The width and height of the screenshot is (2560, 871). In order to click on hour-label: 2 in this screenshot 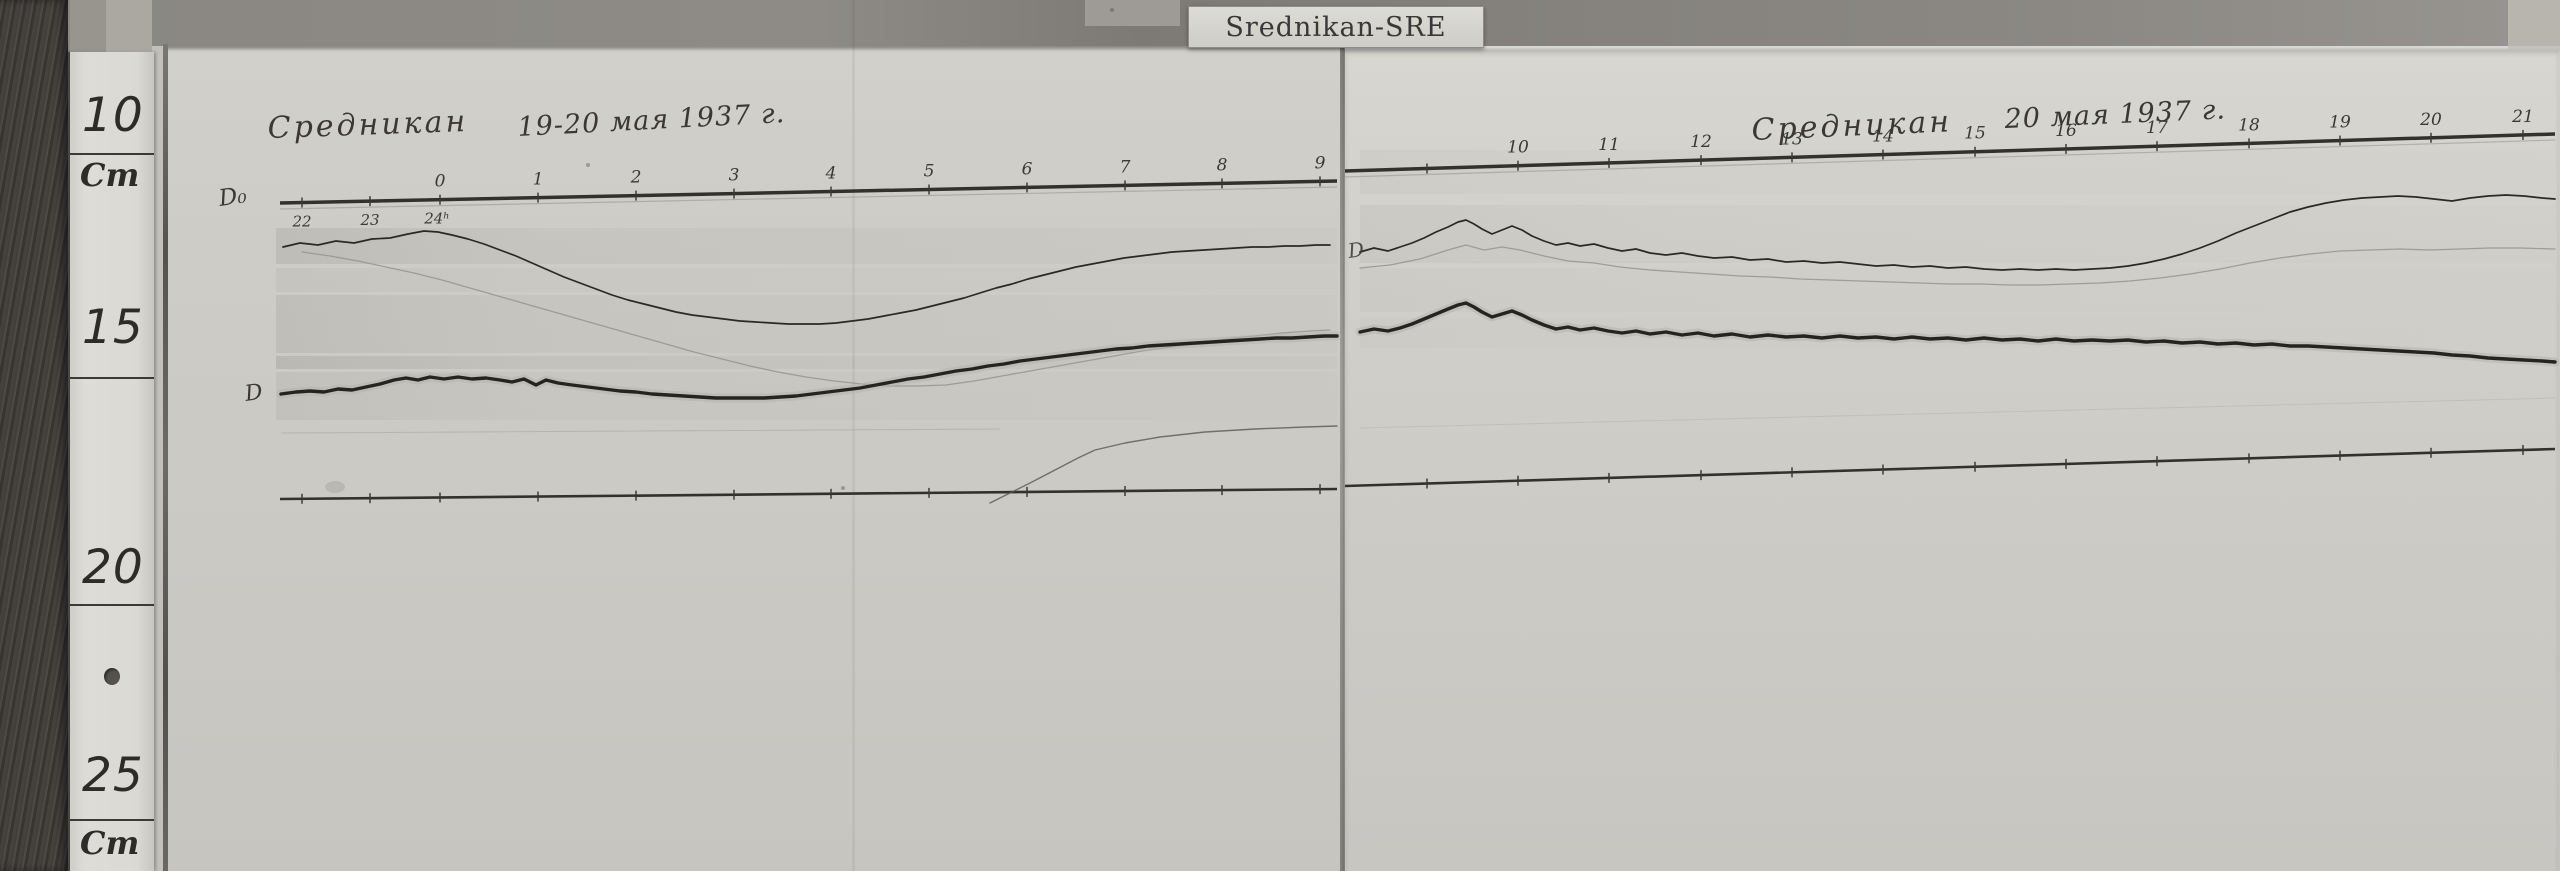, I will do `click(636, 178)`.